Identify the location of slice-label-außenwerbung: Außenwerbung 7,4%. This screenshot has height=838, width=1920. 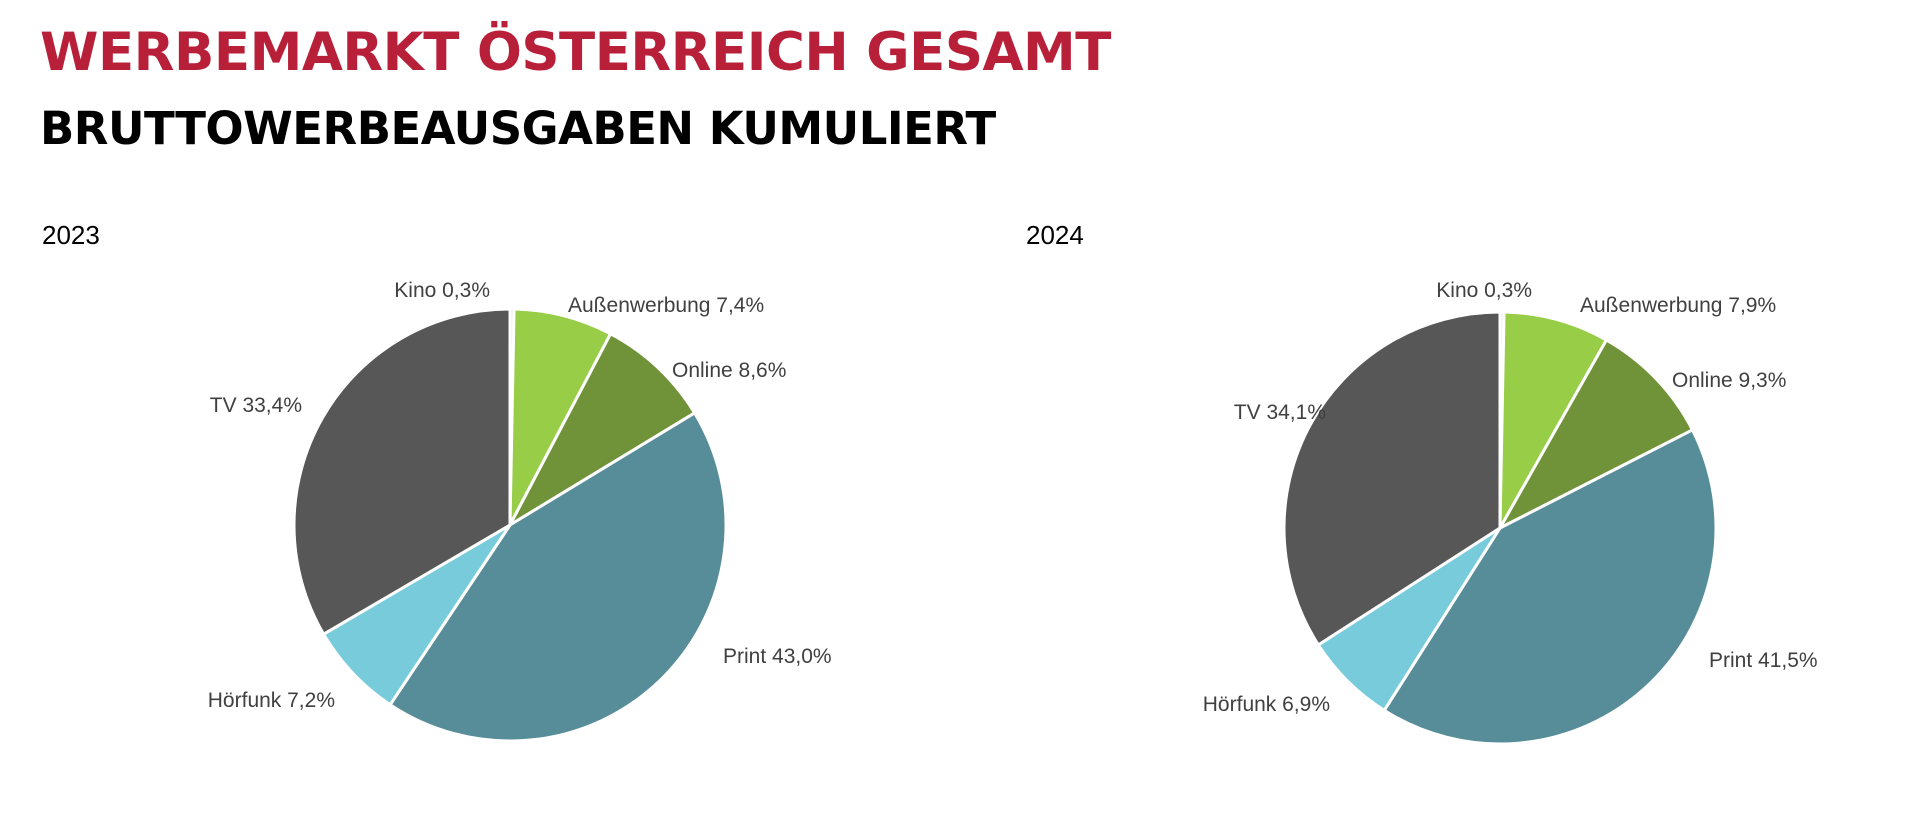
(666, 305).